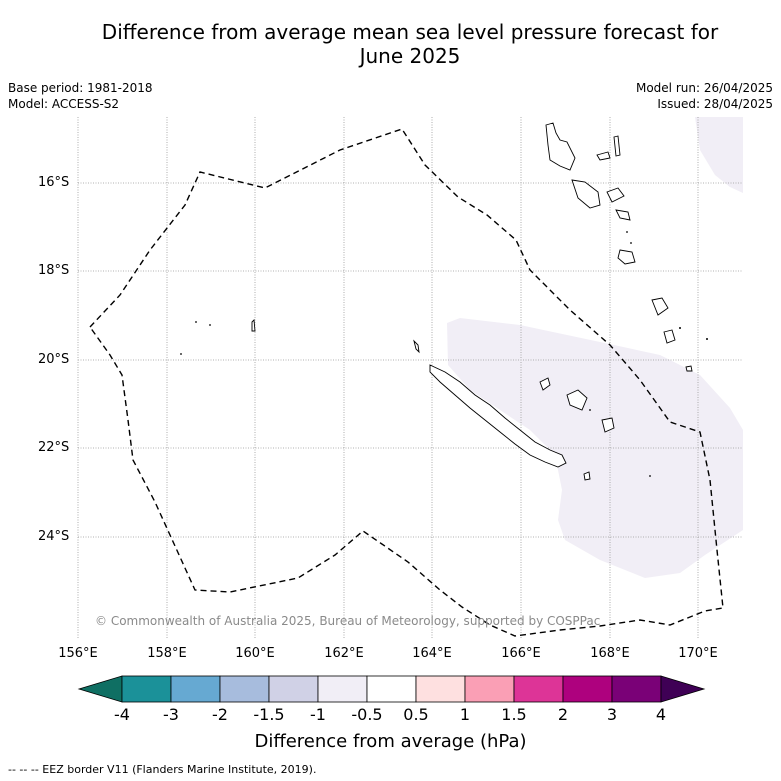 This screenshot has height=781, width=781. What do you see at coordinates (416, 346) in the screenshot?
I see `belep-island` at bounding box center [416, 346].